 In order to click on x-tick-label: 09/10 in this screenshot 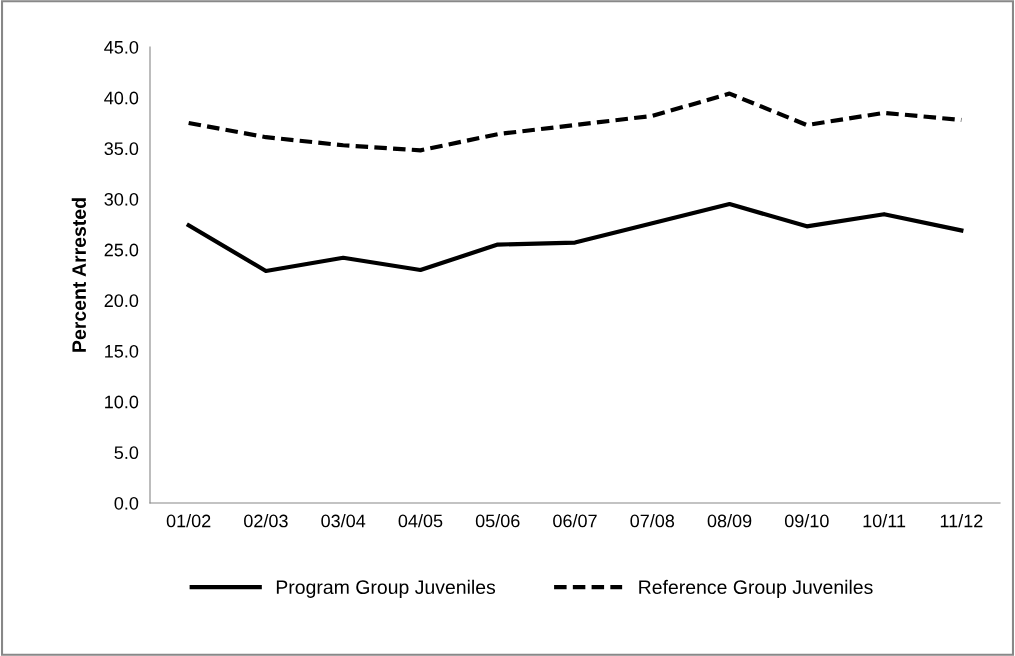, I will do `click(806, 521)`.